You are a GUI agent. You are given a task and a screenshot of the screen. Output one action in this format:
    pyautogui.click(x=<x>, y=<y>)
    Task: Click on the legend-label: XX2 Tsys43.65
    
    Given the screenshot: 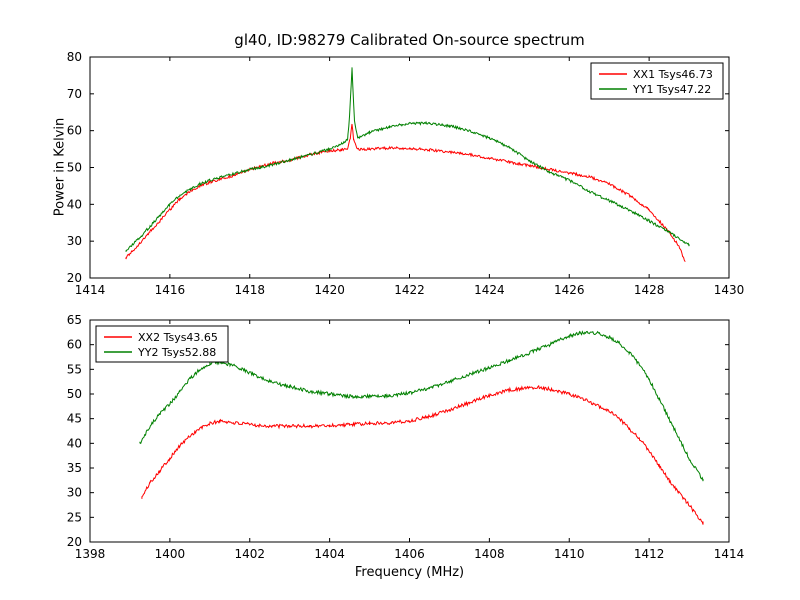 What is the action you would take?
    pyautogui.click(x=178, y=337)
    